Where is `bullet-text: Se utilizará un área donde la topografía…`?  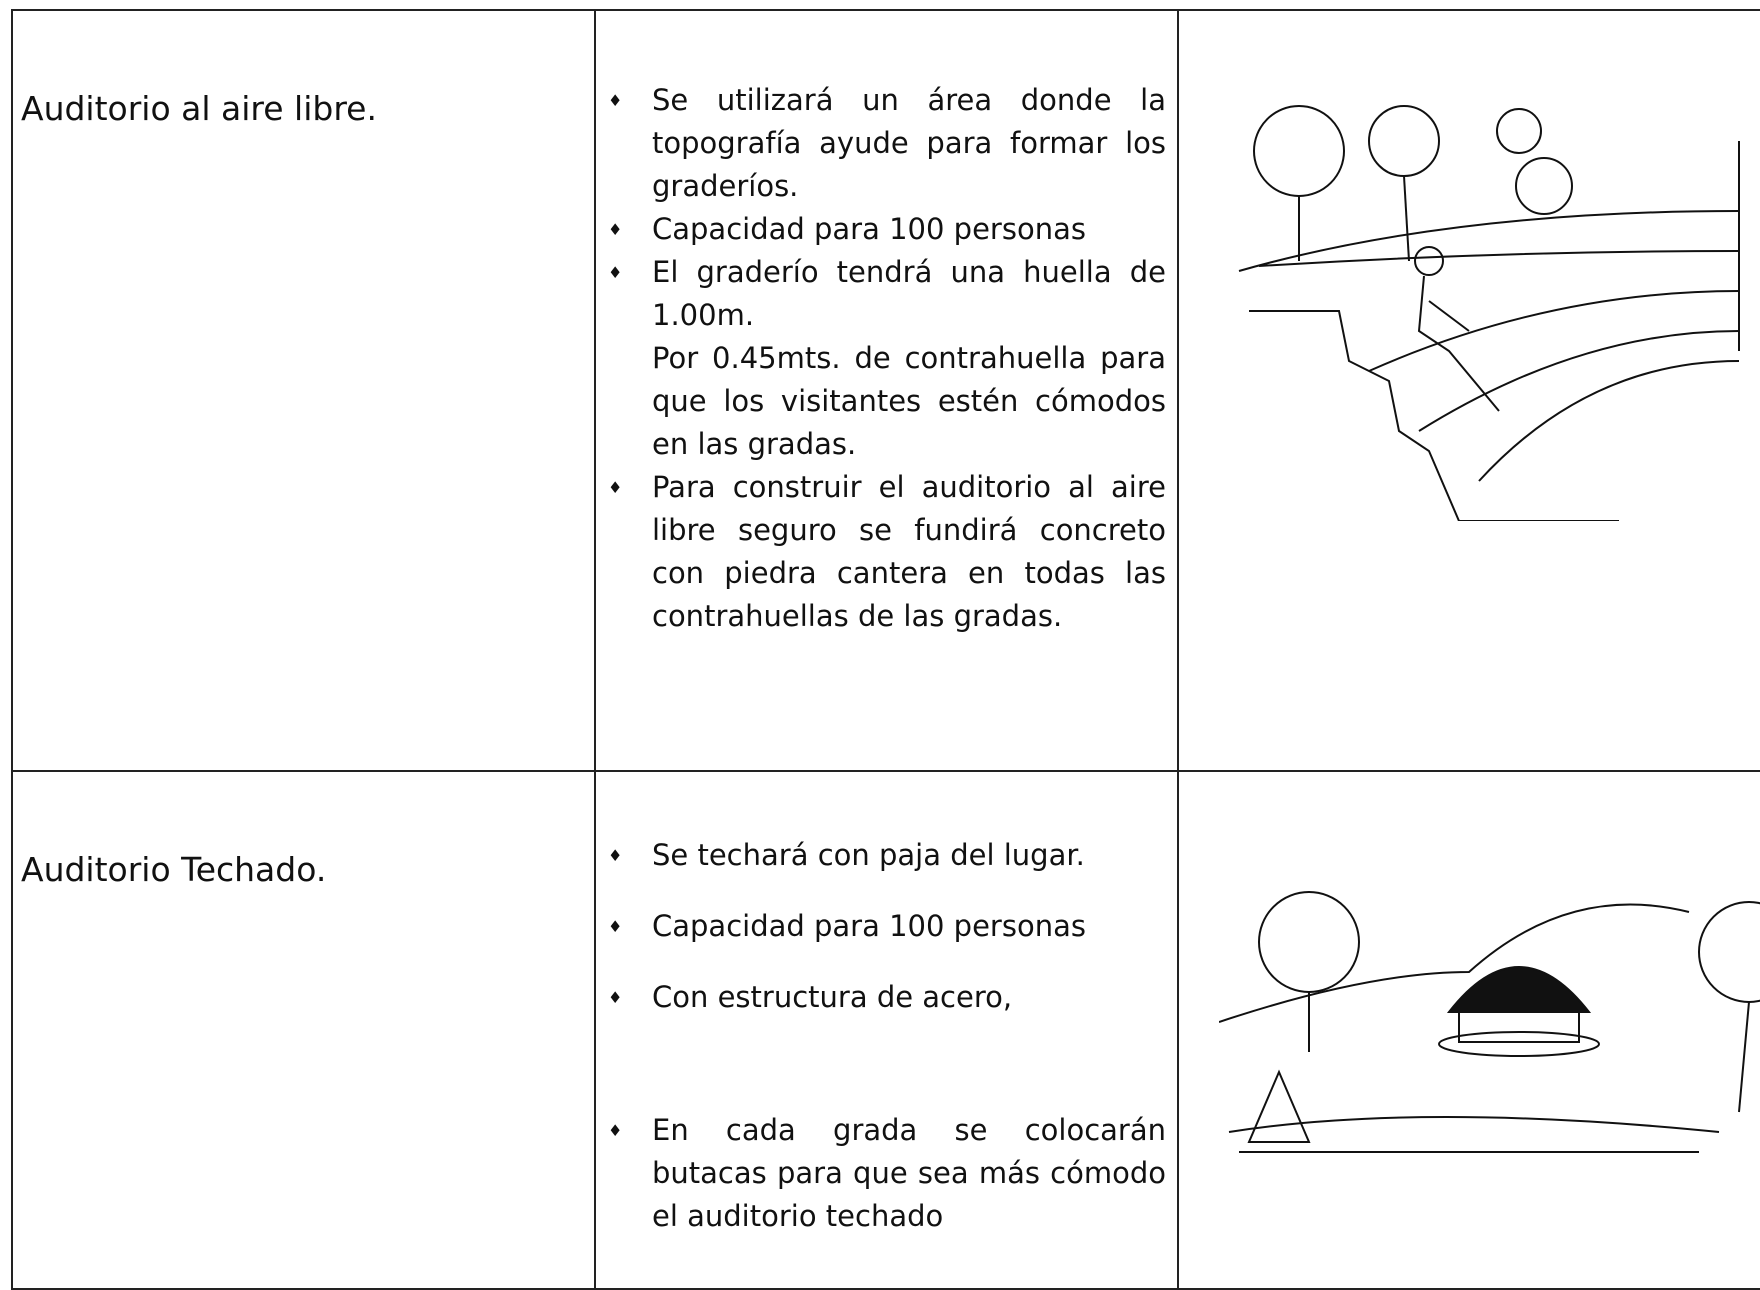
bullet-text: Se utilizará un área donde la topografía… is located at coordinates (909, 143).